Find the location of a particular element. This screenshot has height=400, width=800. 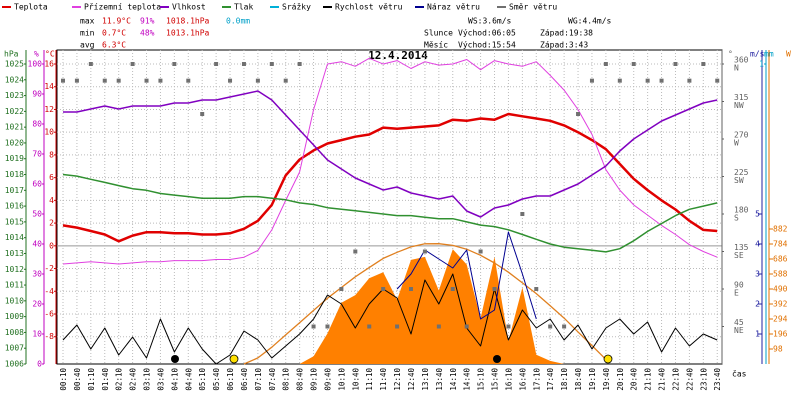

chart-title: 12.4.2014 is located at coordinates (398, 55).